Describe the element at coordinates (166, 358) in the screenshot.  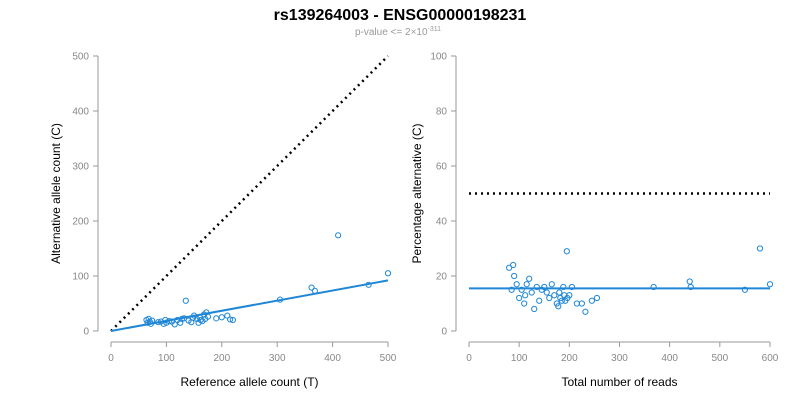
I see `left-x-tick-label: 100` at that location.